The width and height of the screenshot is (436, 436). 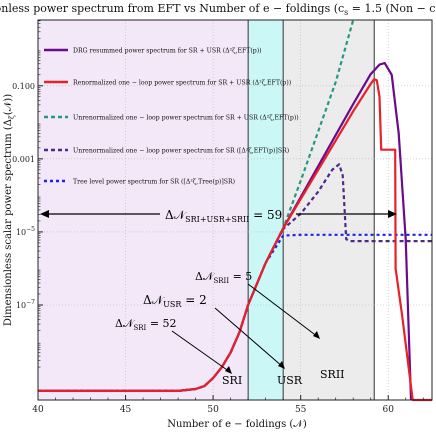 I want to click on x-tick-label-4: 60, so click(x=388, y=410).